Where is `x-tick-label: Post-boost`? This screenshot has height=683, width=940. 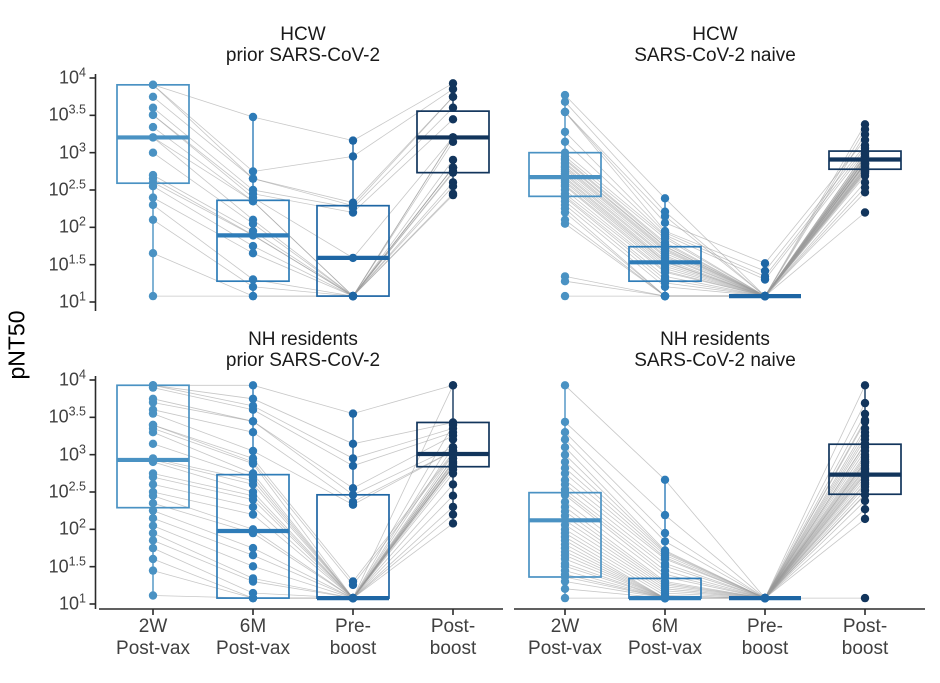 x-tick-label: Post-boost is located at coordinates (453, 638).